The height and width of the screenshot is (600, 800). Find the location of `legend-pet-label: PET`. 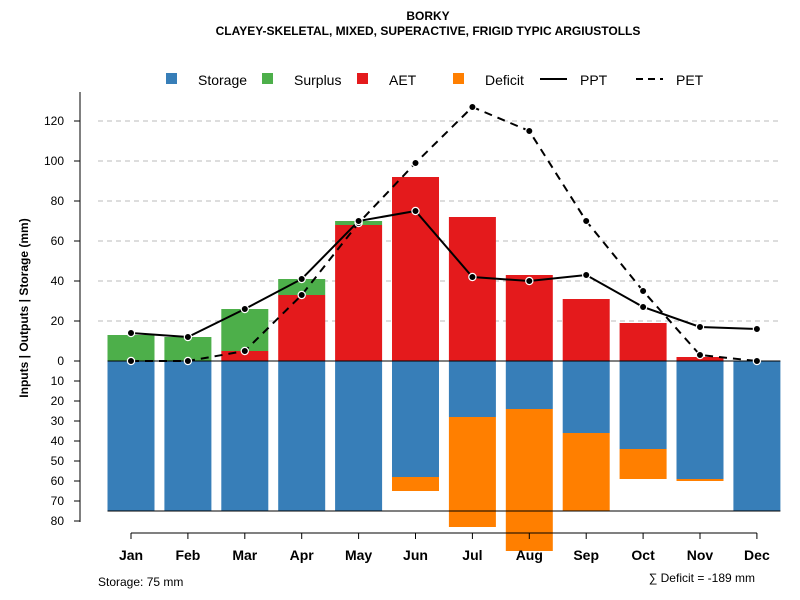

legend-pet-label: PET is located at coordinates (690, 80).